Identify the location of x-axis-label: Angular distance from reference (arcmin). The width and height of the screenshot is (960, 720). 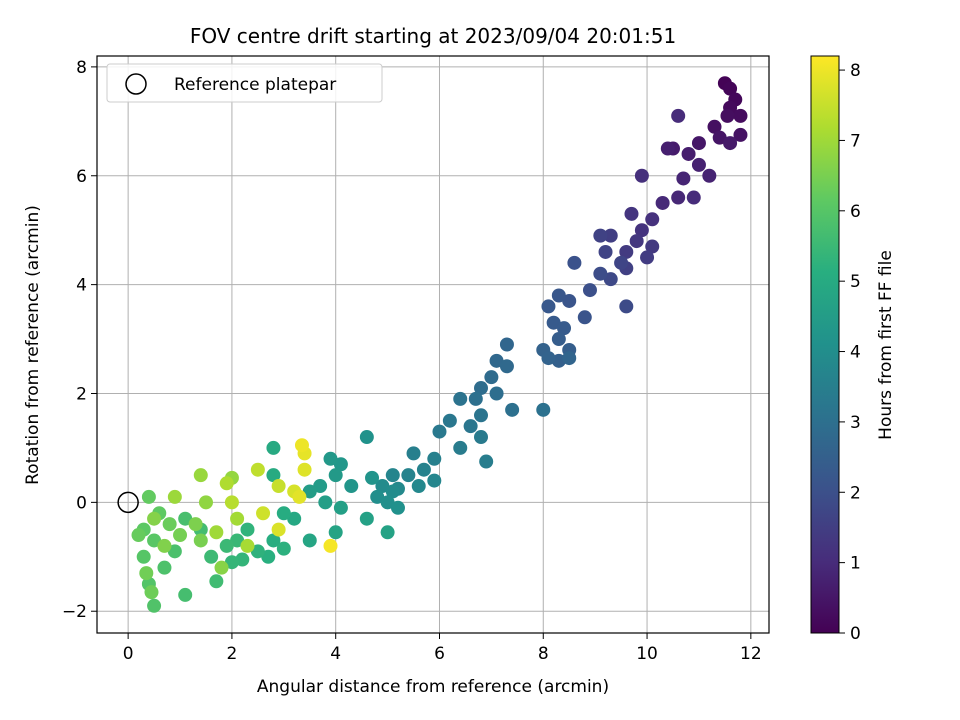
(433, 687).